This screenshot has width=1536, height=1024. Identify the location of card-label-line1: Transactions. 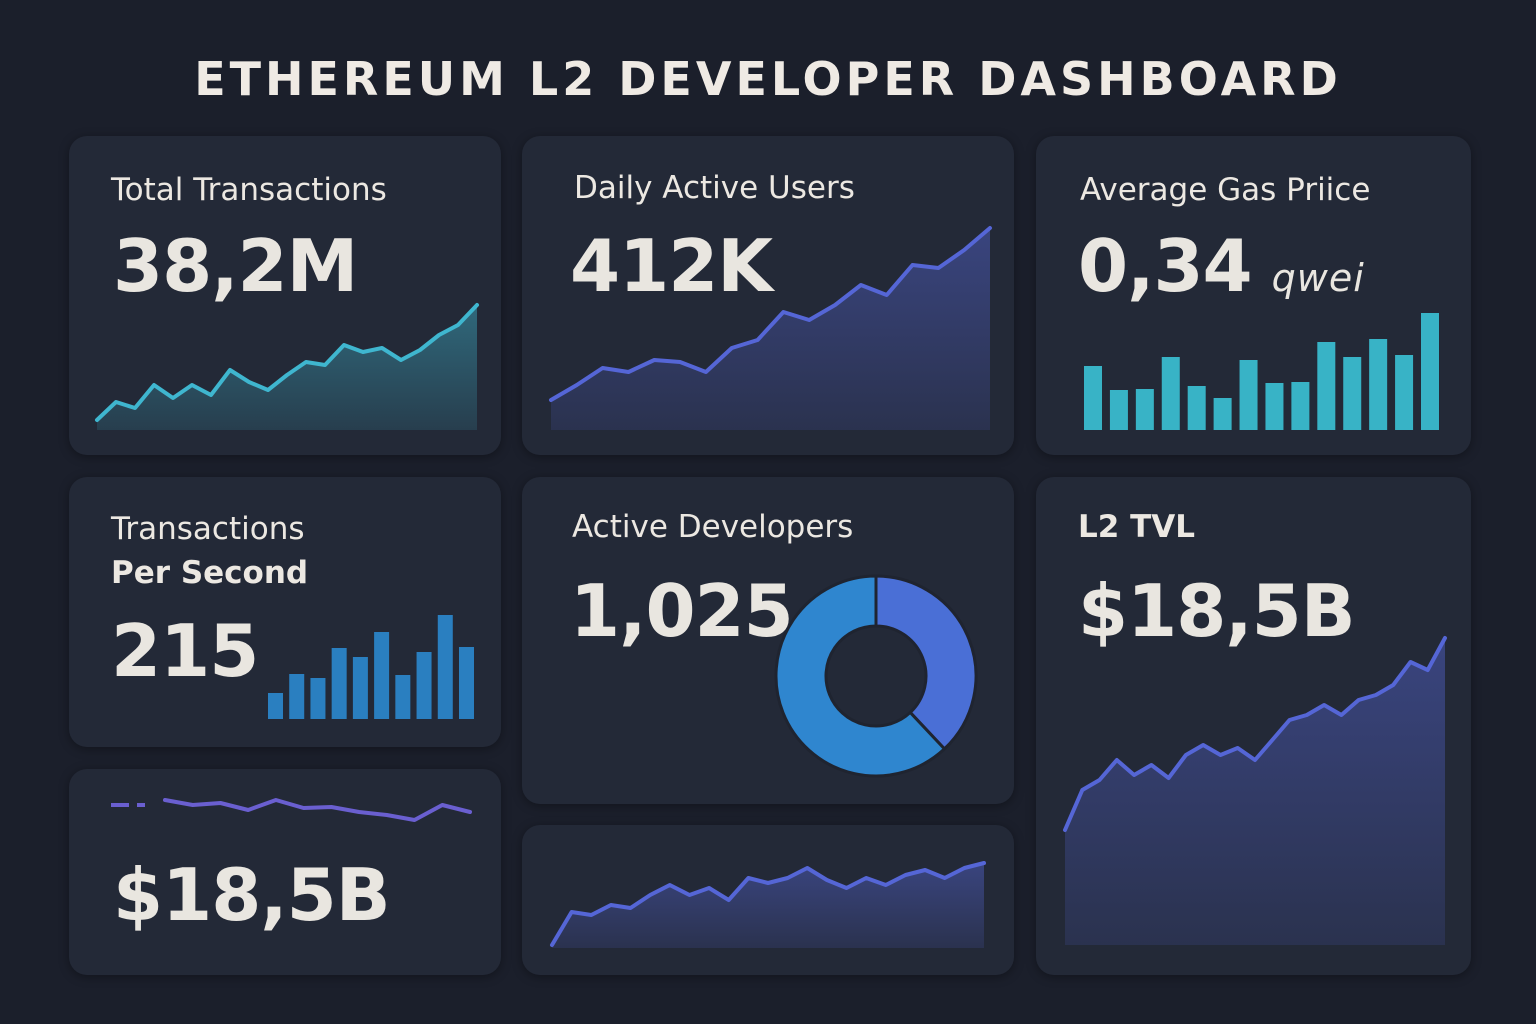
(208, 529).